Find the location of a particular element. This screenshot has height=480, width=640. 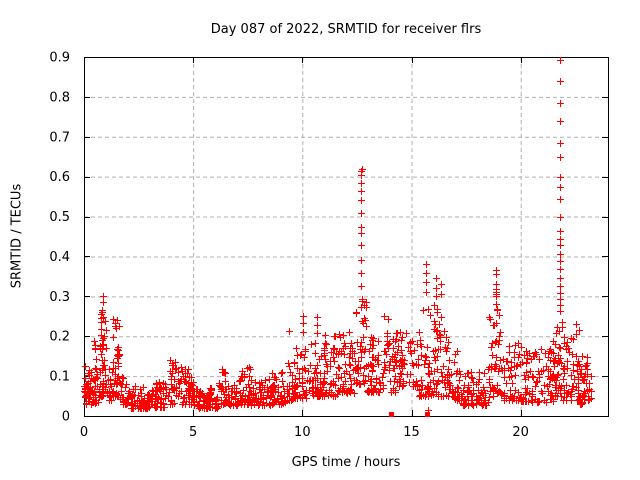

y-tick-label: 0 is located at coordinates (66, 417).